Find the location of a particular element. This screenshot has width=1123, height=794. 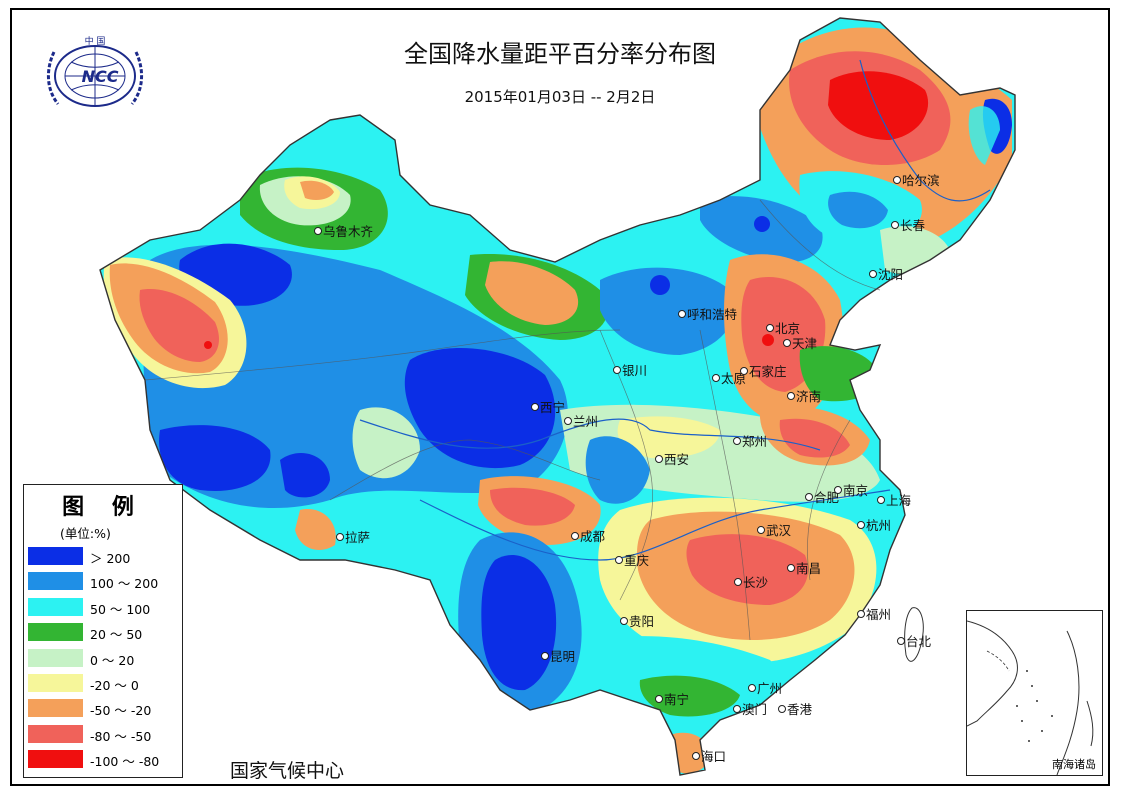

city-label: 台北 is located at coordinates (914, 640).